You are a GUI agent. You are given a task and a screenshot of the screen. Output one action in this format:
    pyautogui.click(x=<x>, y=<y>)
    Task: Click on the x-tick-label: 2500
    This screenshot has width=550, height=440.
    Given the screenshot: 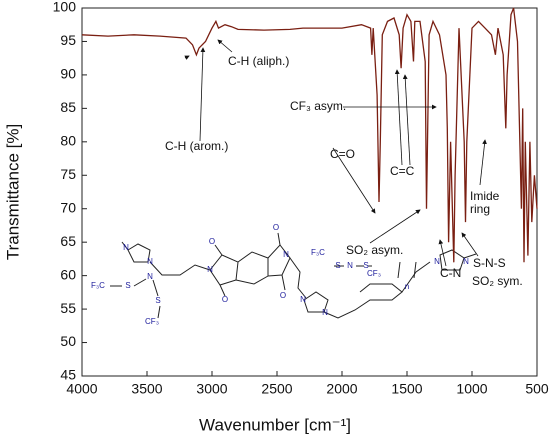 What is the action you would take?
    pyautogui.click(x=276, y=389)
    